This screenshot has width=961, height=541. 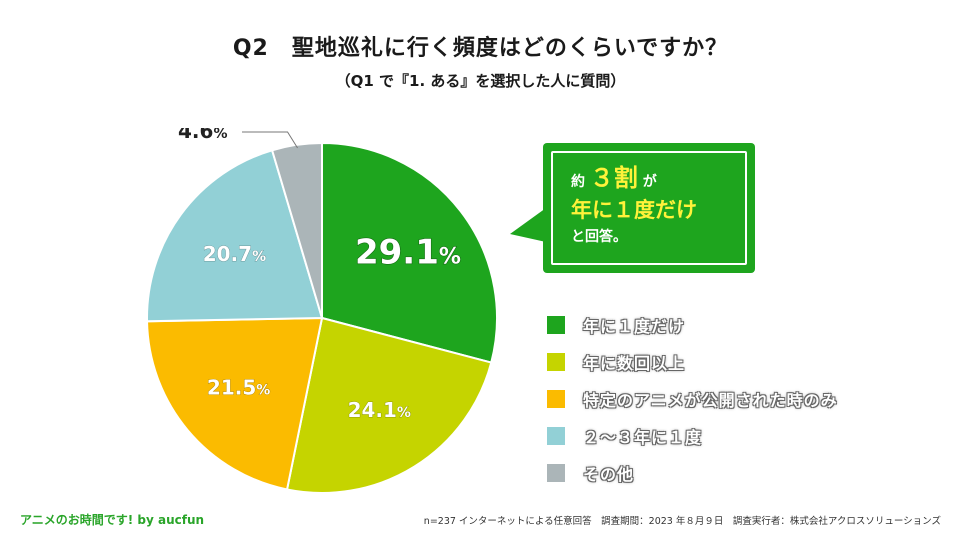 I want to click on callout-box: 約 ３割 が 年に１度だけ と回答。, so click(x=649, y=208).